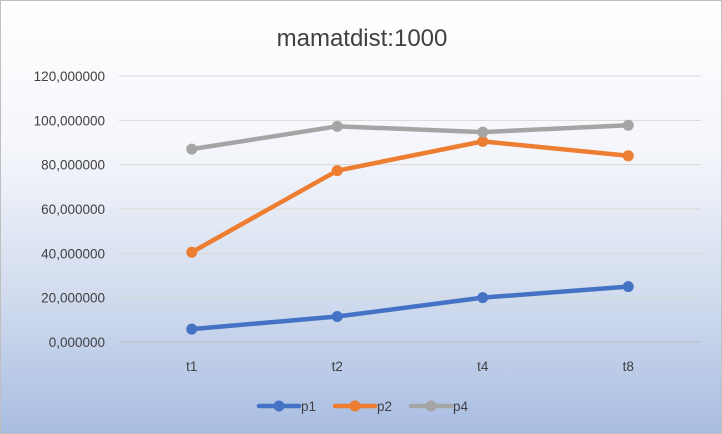  Describe the element at coordinates (73, 298) in the screenshot. I see `y-tick-label: 20,000000` at that location.